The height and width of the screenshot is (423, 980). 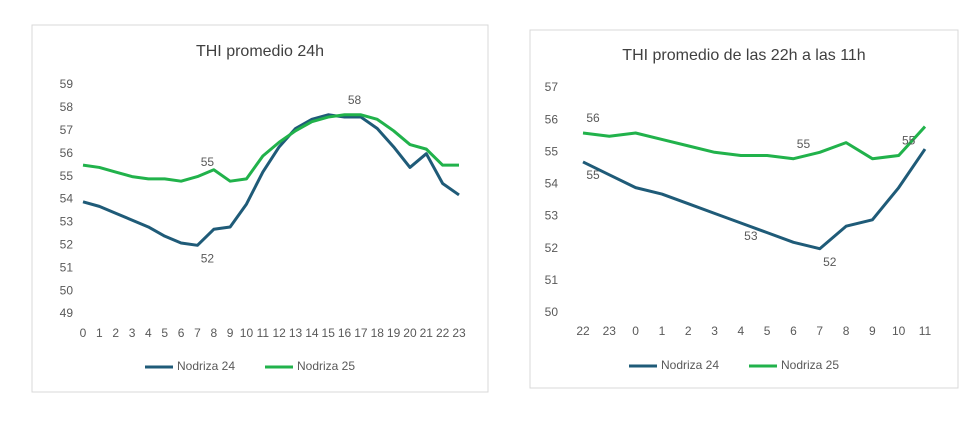 I want to click on x-tick-label: 12, so click(x=279, y=333).